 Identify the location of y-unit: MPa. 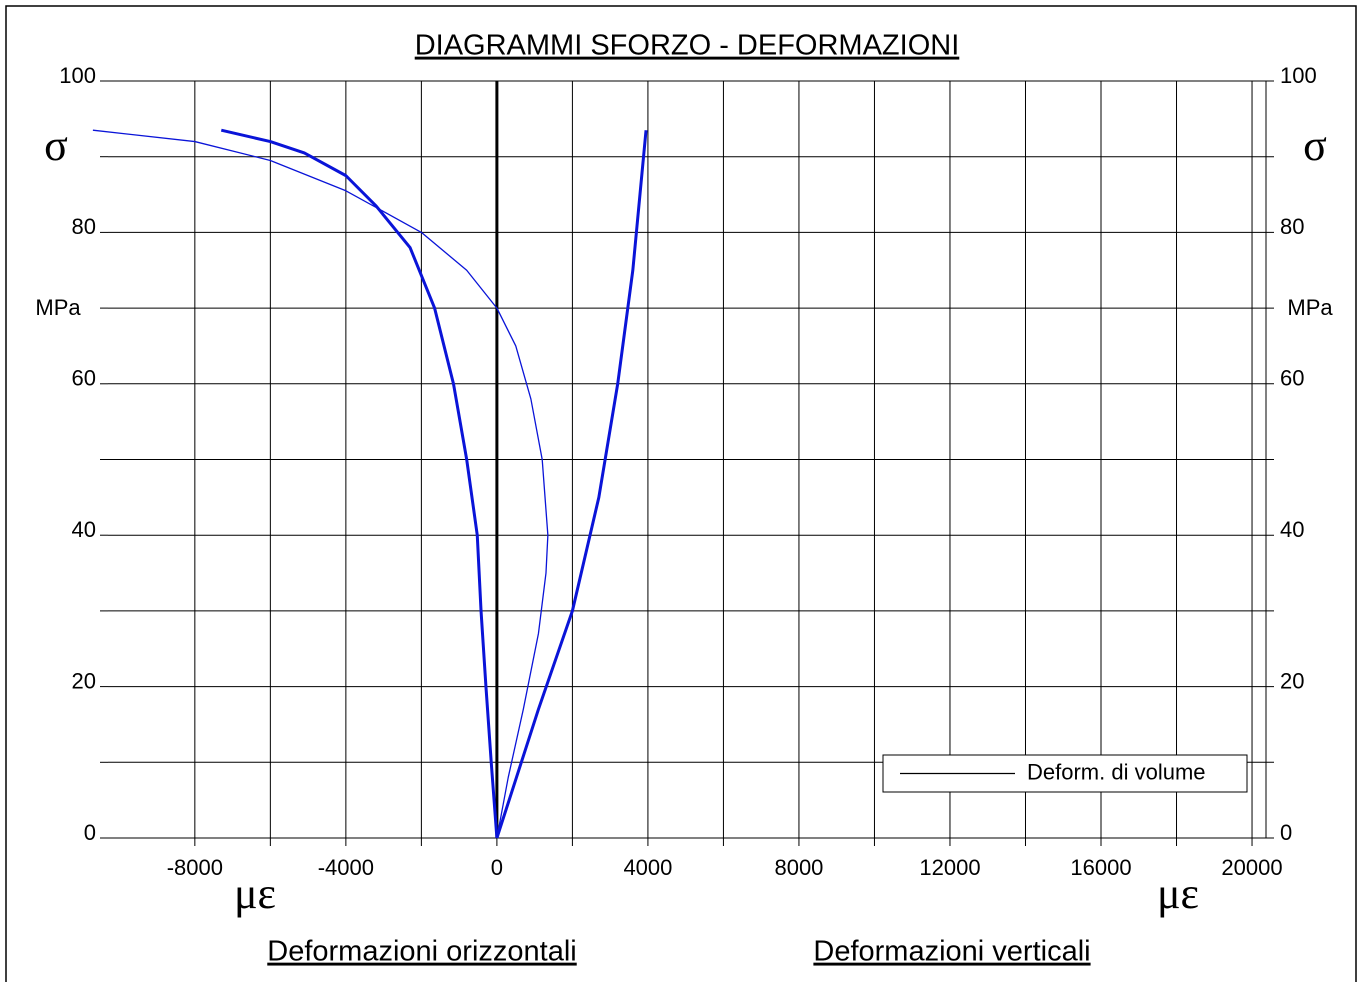
(58, 307).